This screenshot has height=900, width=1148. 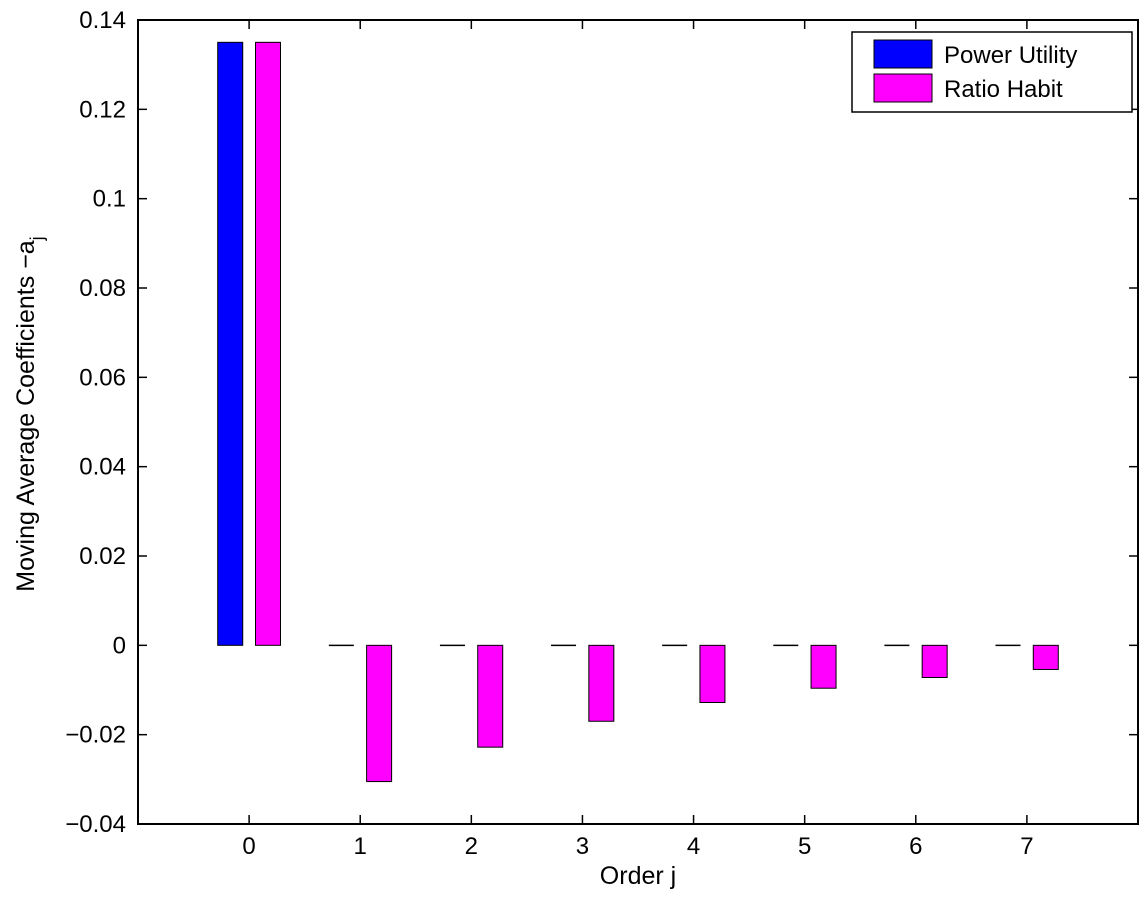 I want to click on y-tick-label: −0.04, so click(x=95, y=824).